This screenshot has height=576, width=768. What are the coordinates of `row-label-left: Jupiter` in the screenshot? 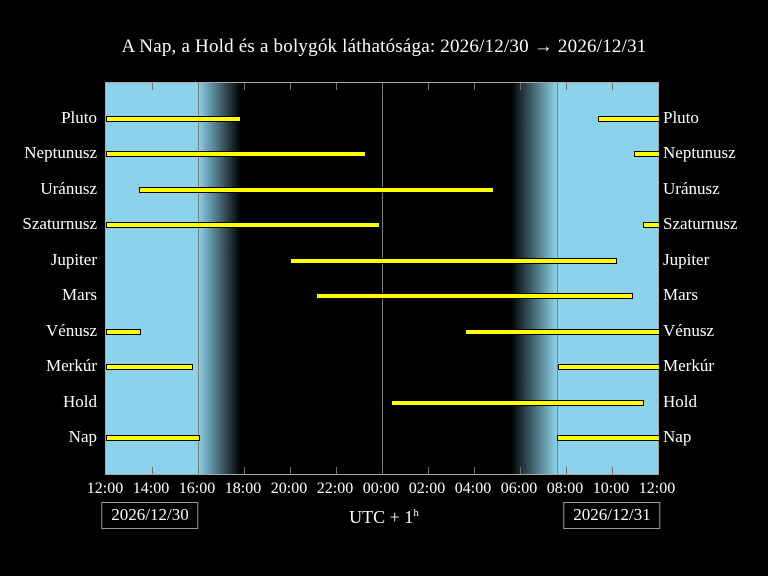 It's located at (73, 259).